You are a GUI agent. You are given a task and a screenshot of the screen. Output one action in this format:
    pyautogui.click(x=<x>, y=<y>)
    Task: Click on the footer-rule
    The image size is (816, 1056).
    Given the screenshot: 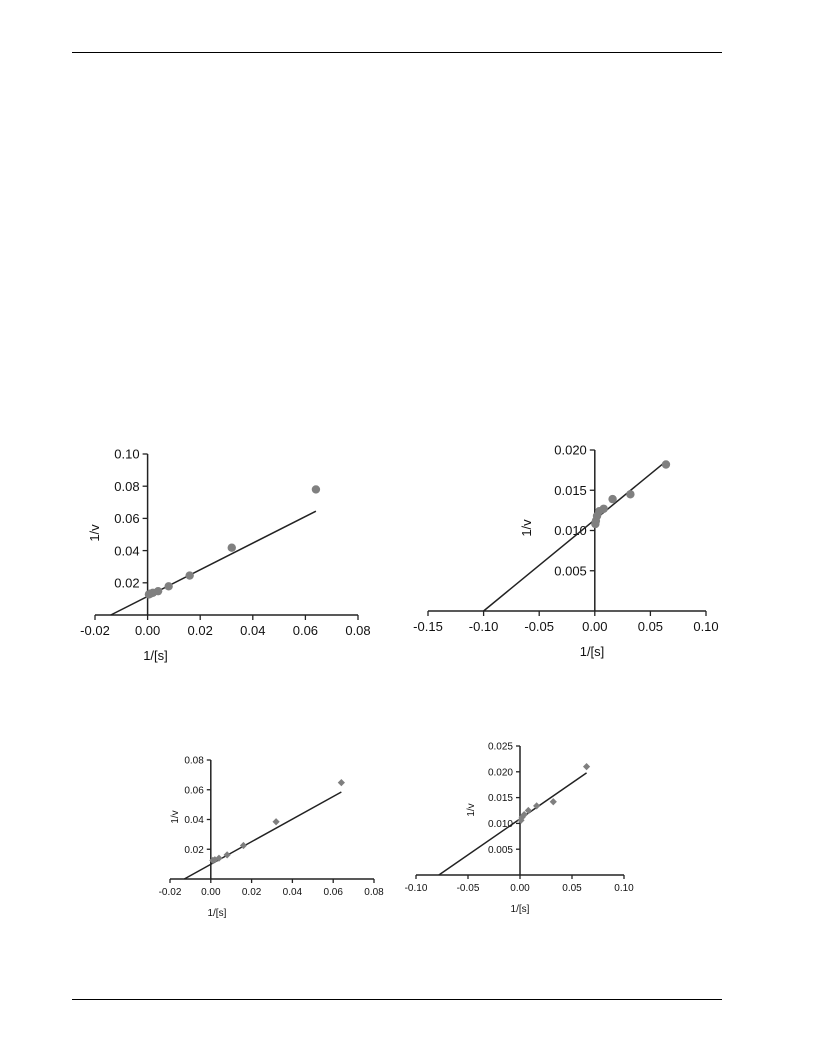 What is the action you would take?
    pyautogui.click(x=397, y=999)
    